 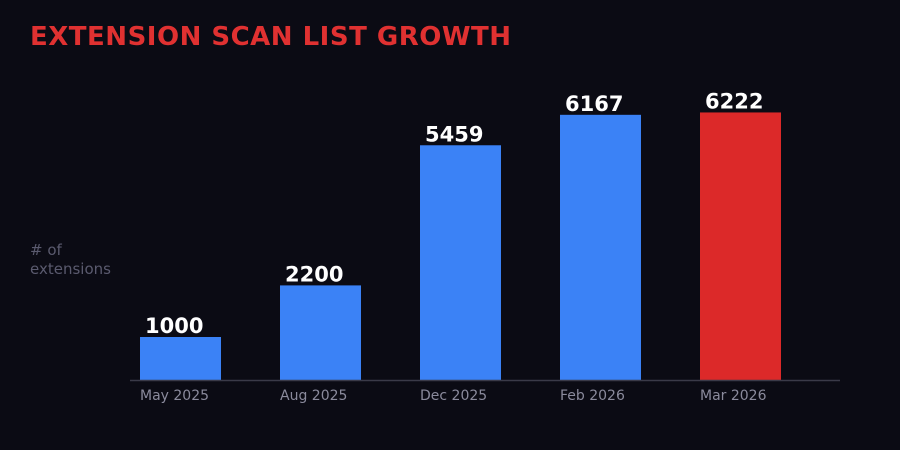 I want to click on x-tick-label: Dec 2025, so click(x=453, y=396).